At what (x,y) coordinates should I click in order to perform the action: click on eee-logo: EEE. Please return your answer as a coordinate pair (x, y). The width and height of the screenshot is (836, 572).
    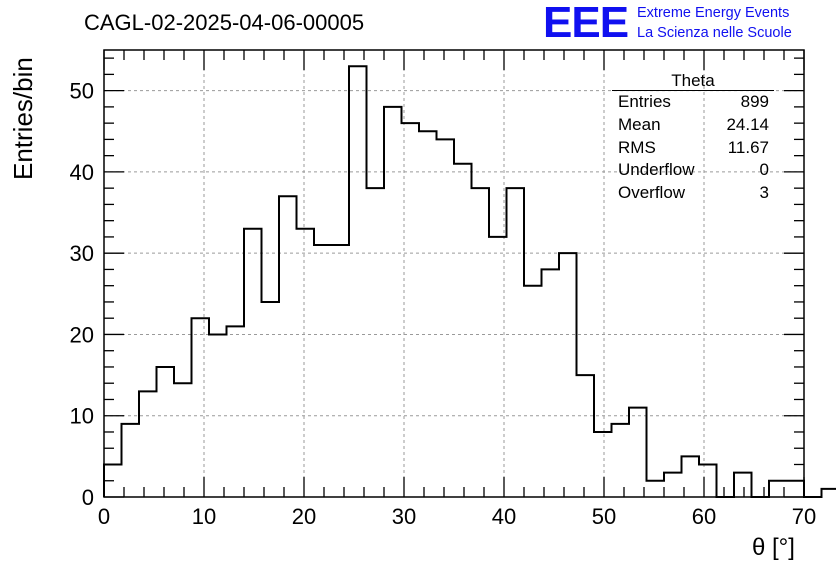
    Looking at the image, I should click on (586, 23).